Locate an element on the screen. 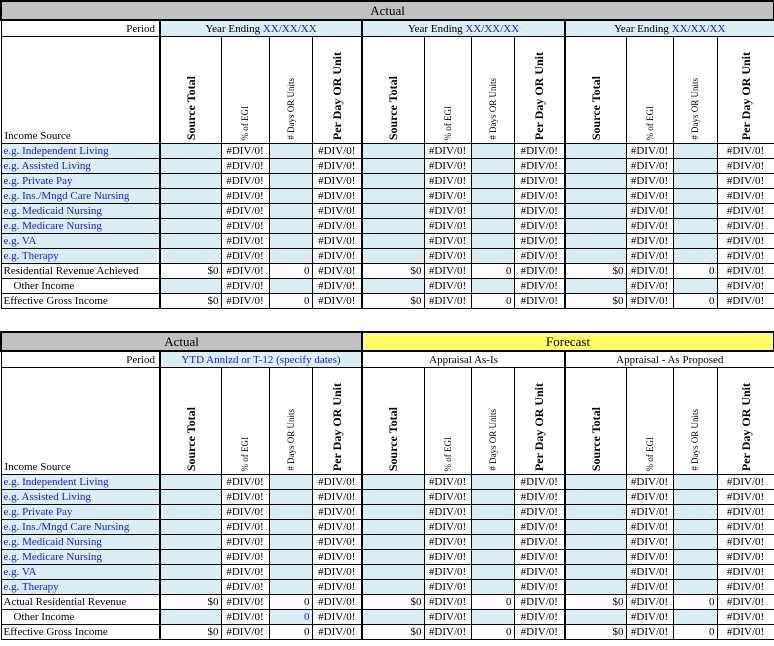 This screenshot has width=774, height=646. period-cell: Appraisal As-Is is located at coordinates (463, 359).